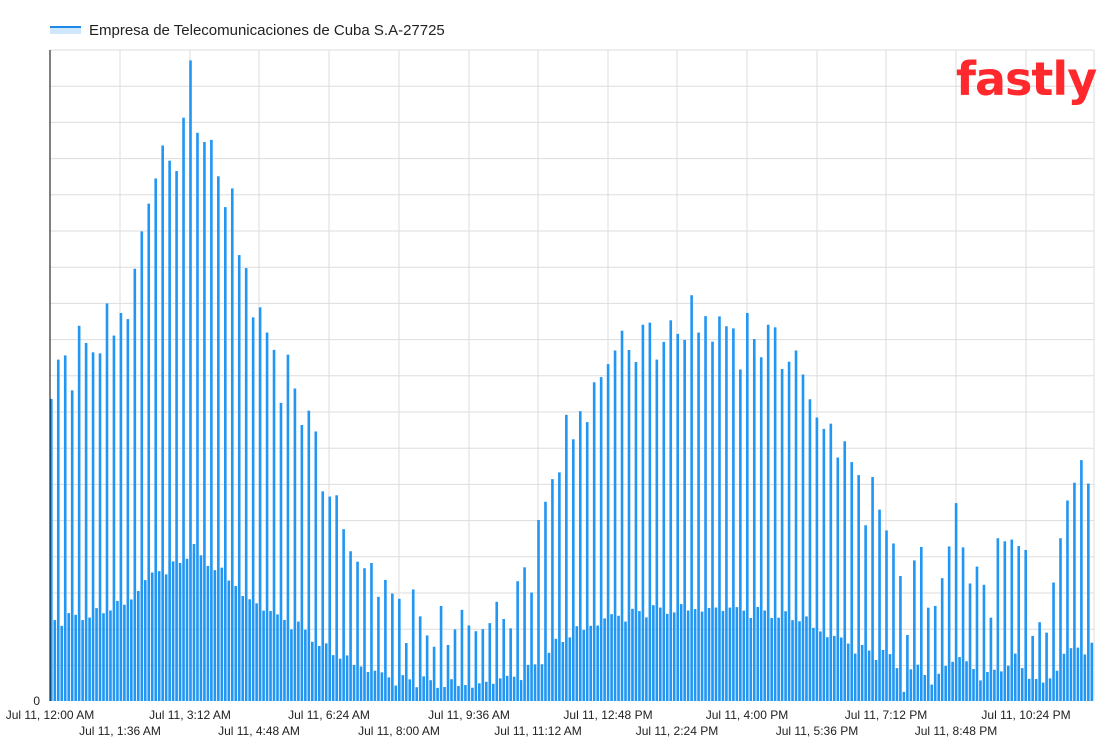  I want to click on y-tick-label: 0, so click(36, 701).